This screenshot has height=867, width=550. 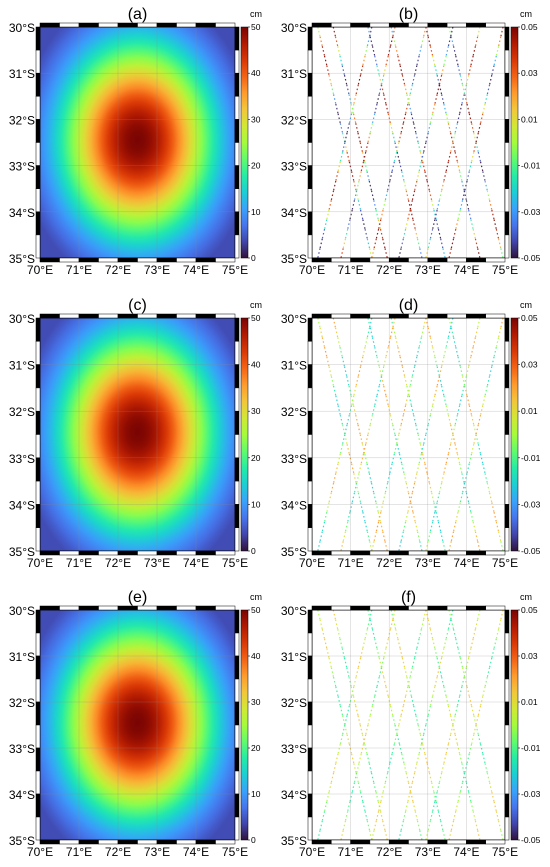 What do you see at coordinates (40, 270) in the screenshot?
I see `lon-tick-label: 70°E` at bounding box center [40, 270].